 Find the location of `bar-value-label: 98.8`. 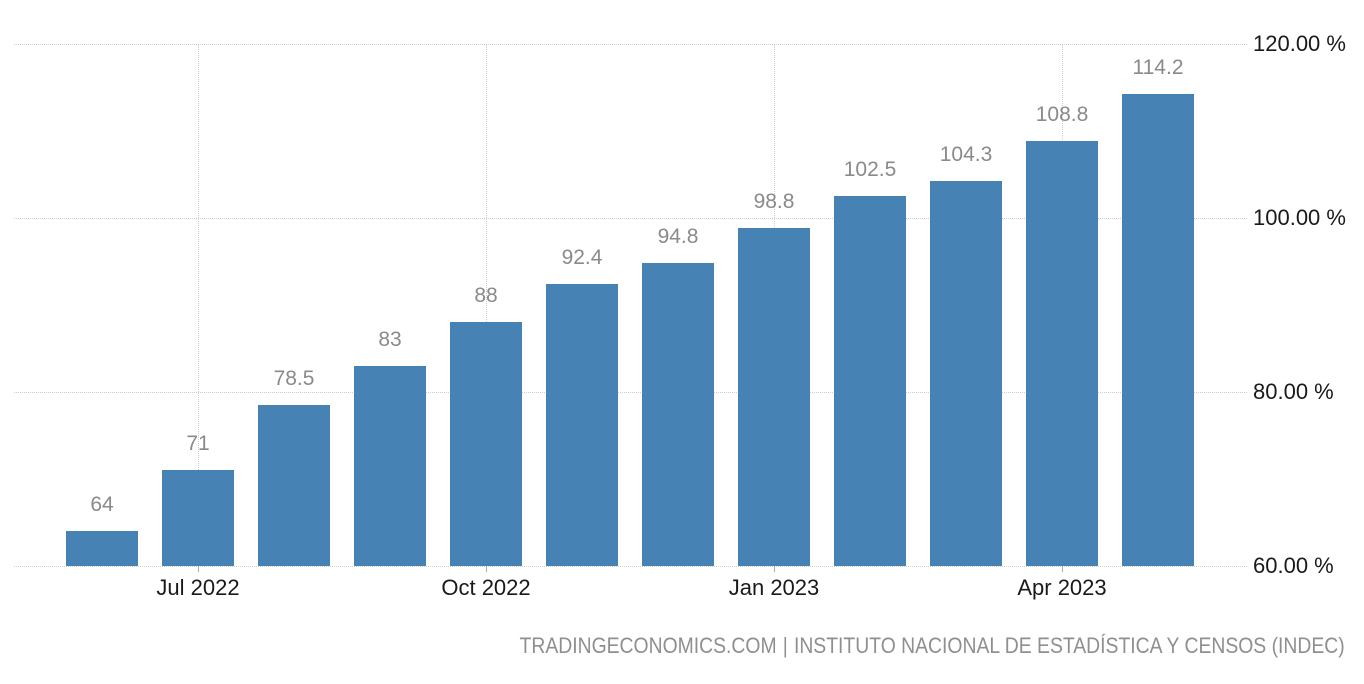

bar-value-label: 98.8 is located at coordinates (774, 202).